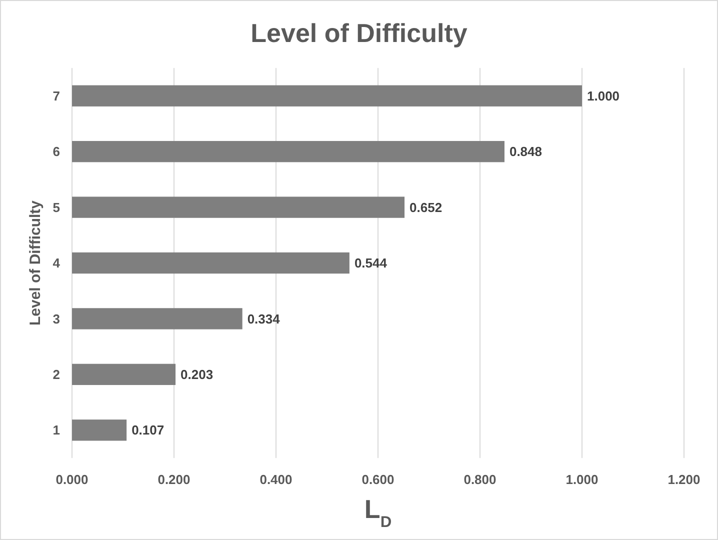 Image resolution: width=718 pixels, height=540 pixels. What do you see at coordinates (35, 263) in the screenshot?
I see `y-axis-title: Level of Difficulty` at bounding box center [35, 263].